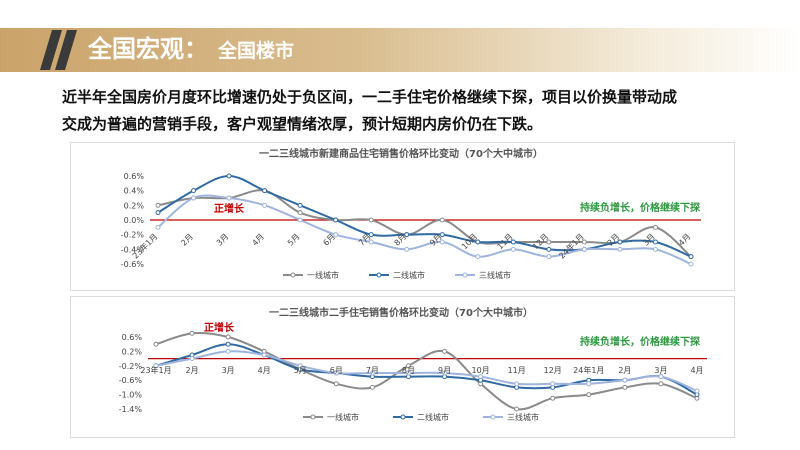 The width and height of the screenshot is (800, 450). Describe the element at coordinates (131, 409) in the screenshot. I see `y-tick-label: -1.4%` at that location.